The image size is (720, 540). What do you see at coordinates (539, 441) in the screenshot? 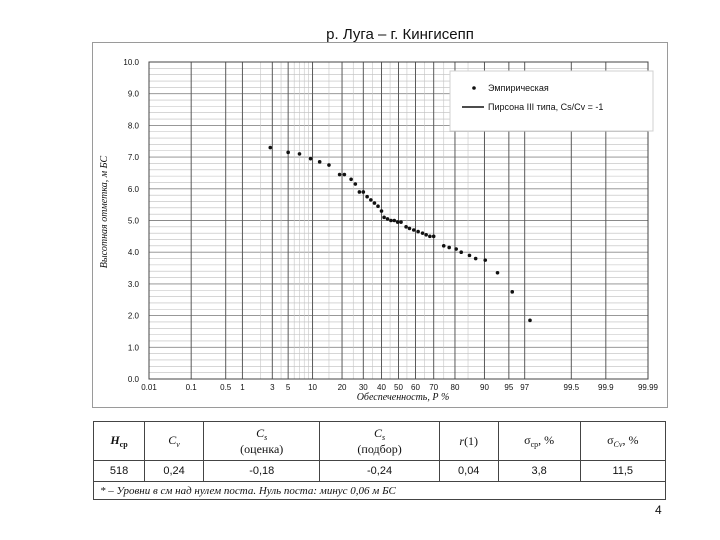
I see `header-sigma-avg: σср, %` at bounding box center [539, 441].